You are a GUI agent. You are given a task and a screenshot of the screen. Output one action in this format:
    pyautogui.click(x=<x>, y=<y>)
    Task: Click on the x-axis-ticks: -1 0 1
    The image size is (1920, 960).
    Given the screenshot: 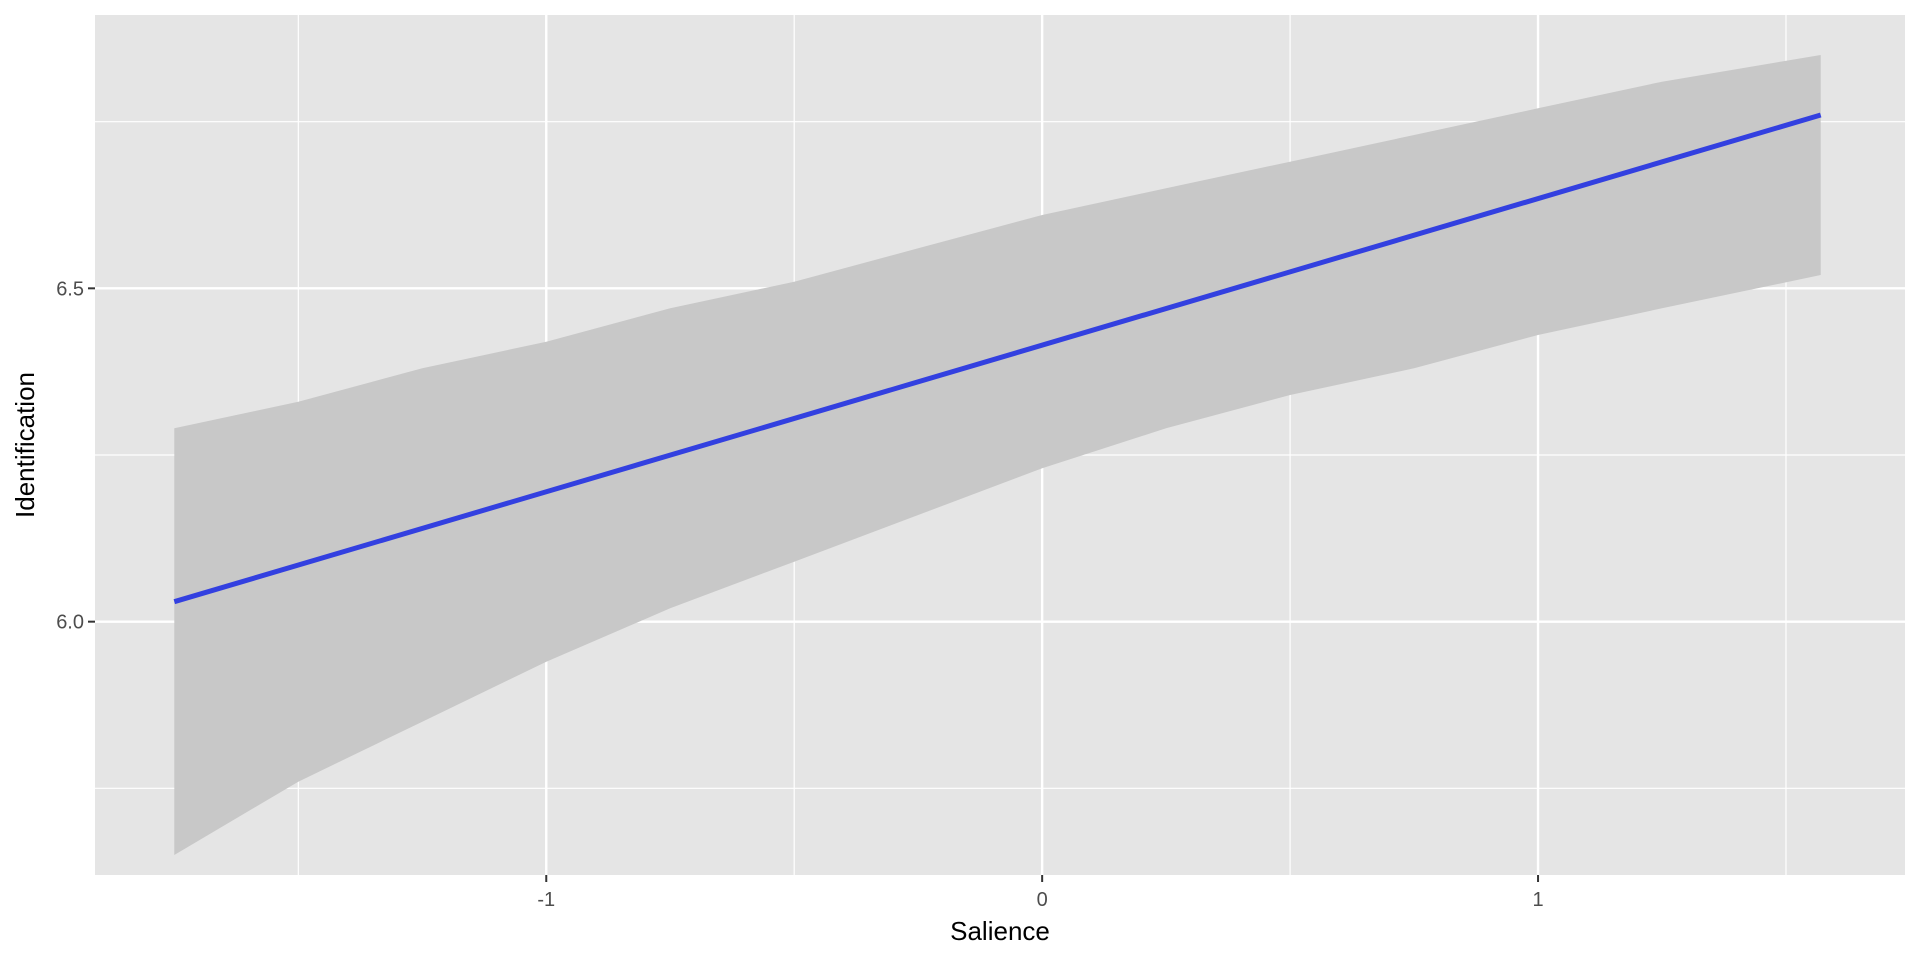 What is the action you would take?
    pyautogui.click(x=1040, y=893)
    